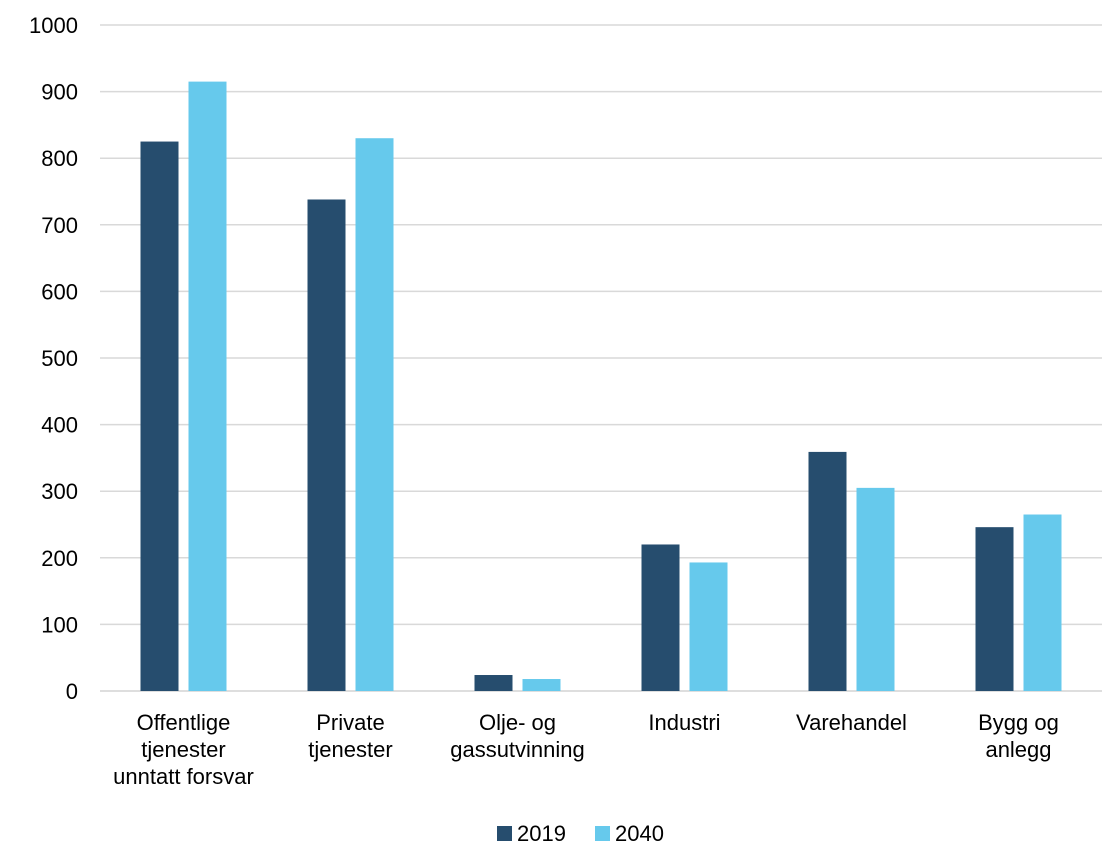 The image size is (1115, 853). Describe the element at coordinates (59, 358) in the screenshot. I see `y-tick-label: 500` at that location.